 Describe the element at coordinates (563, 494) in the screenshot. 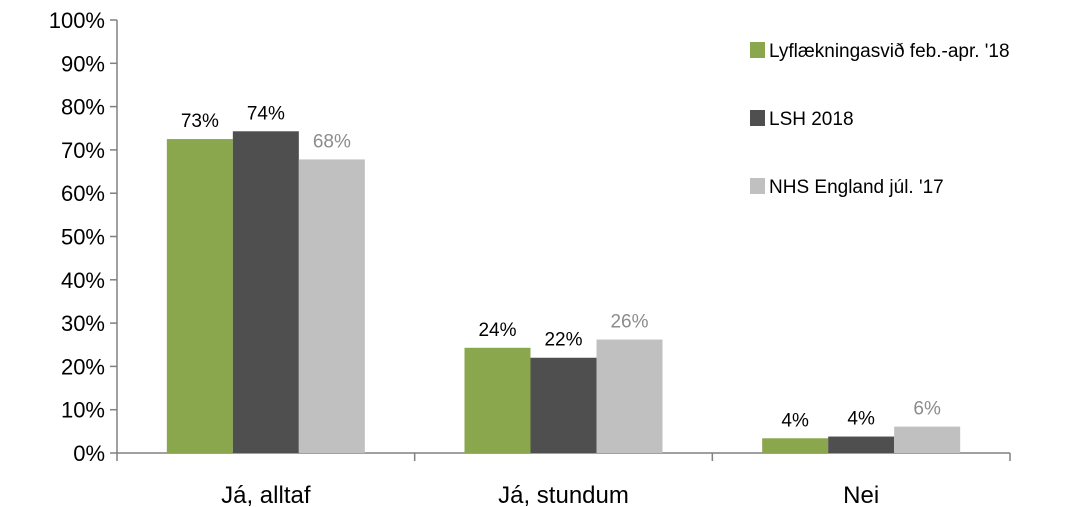

I see `x-category-label: Já, stundum` at that location.